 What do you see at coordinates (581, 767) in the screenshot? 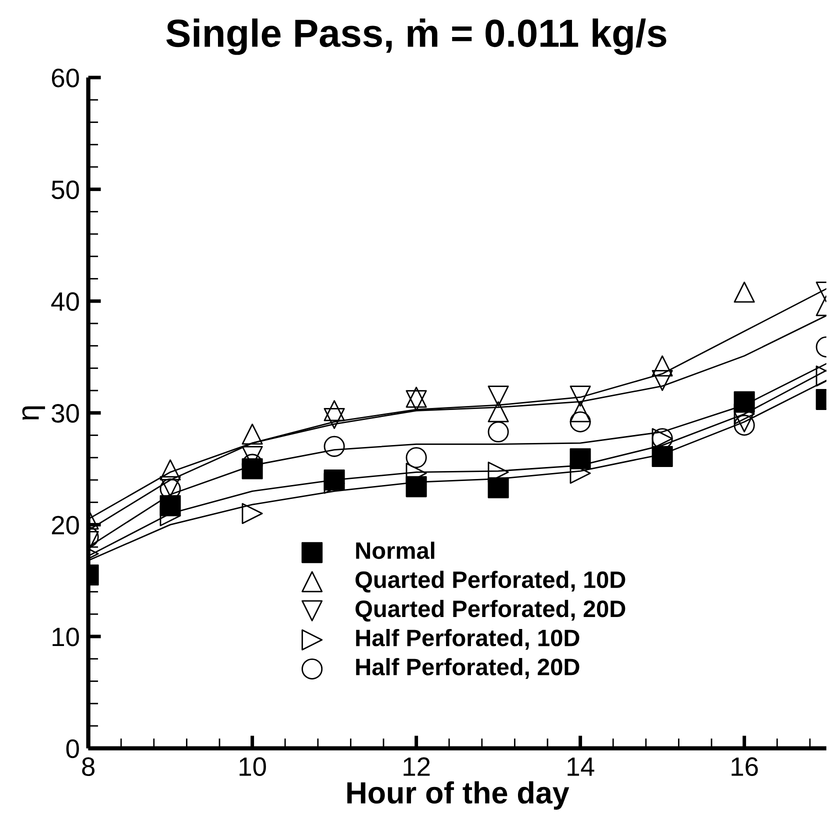
I see `x-tick-label: 14` at bounding box center [581, 767].